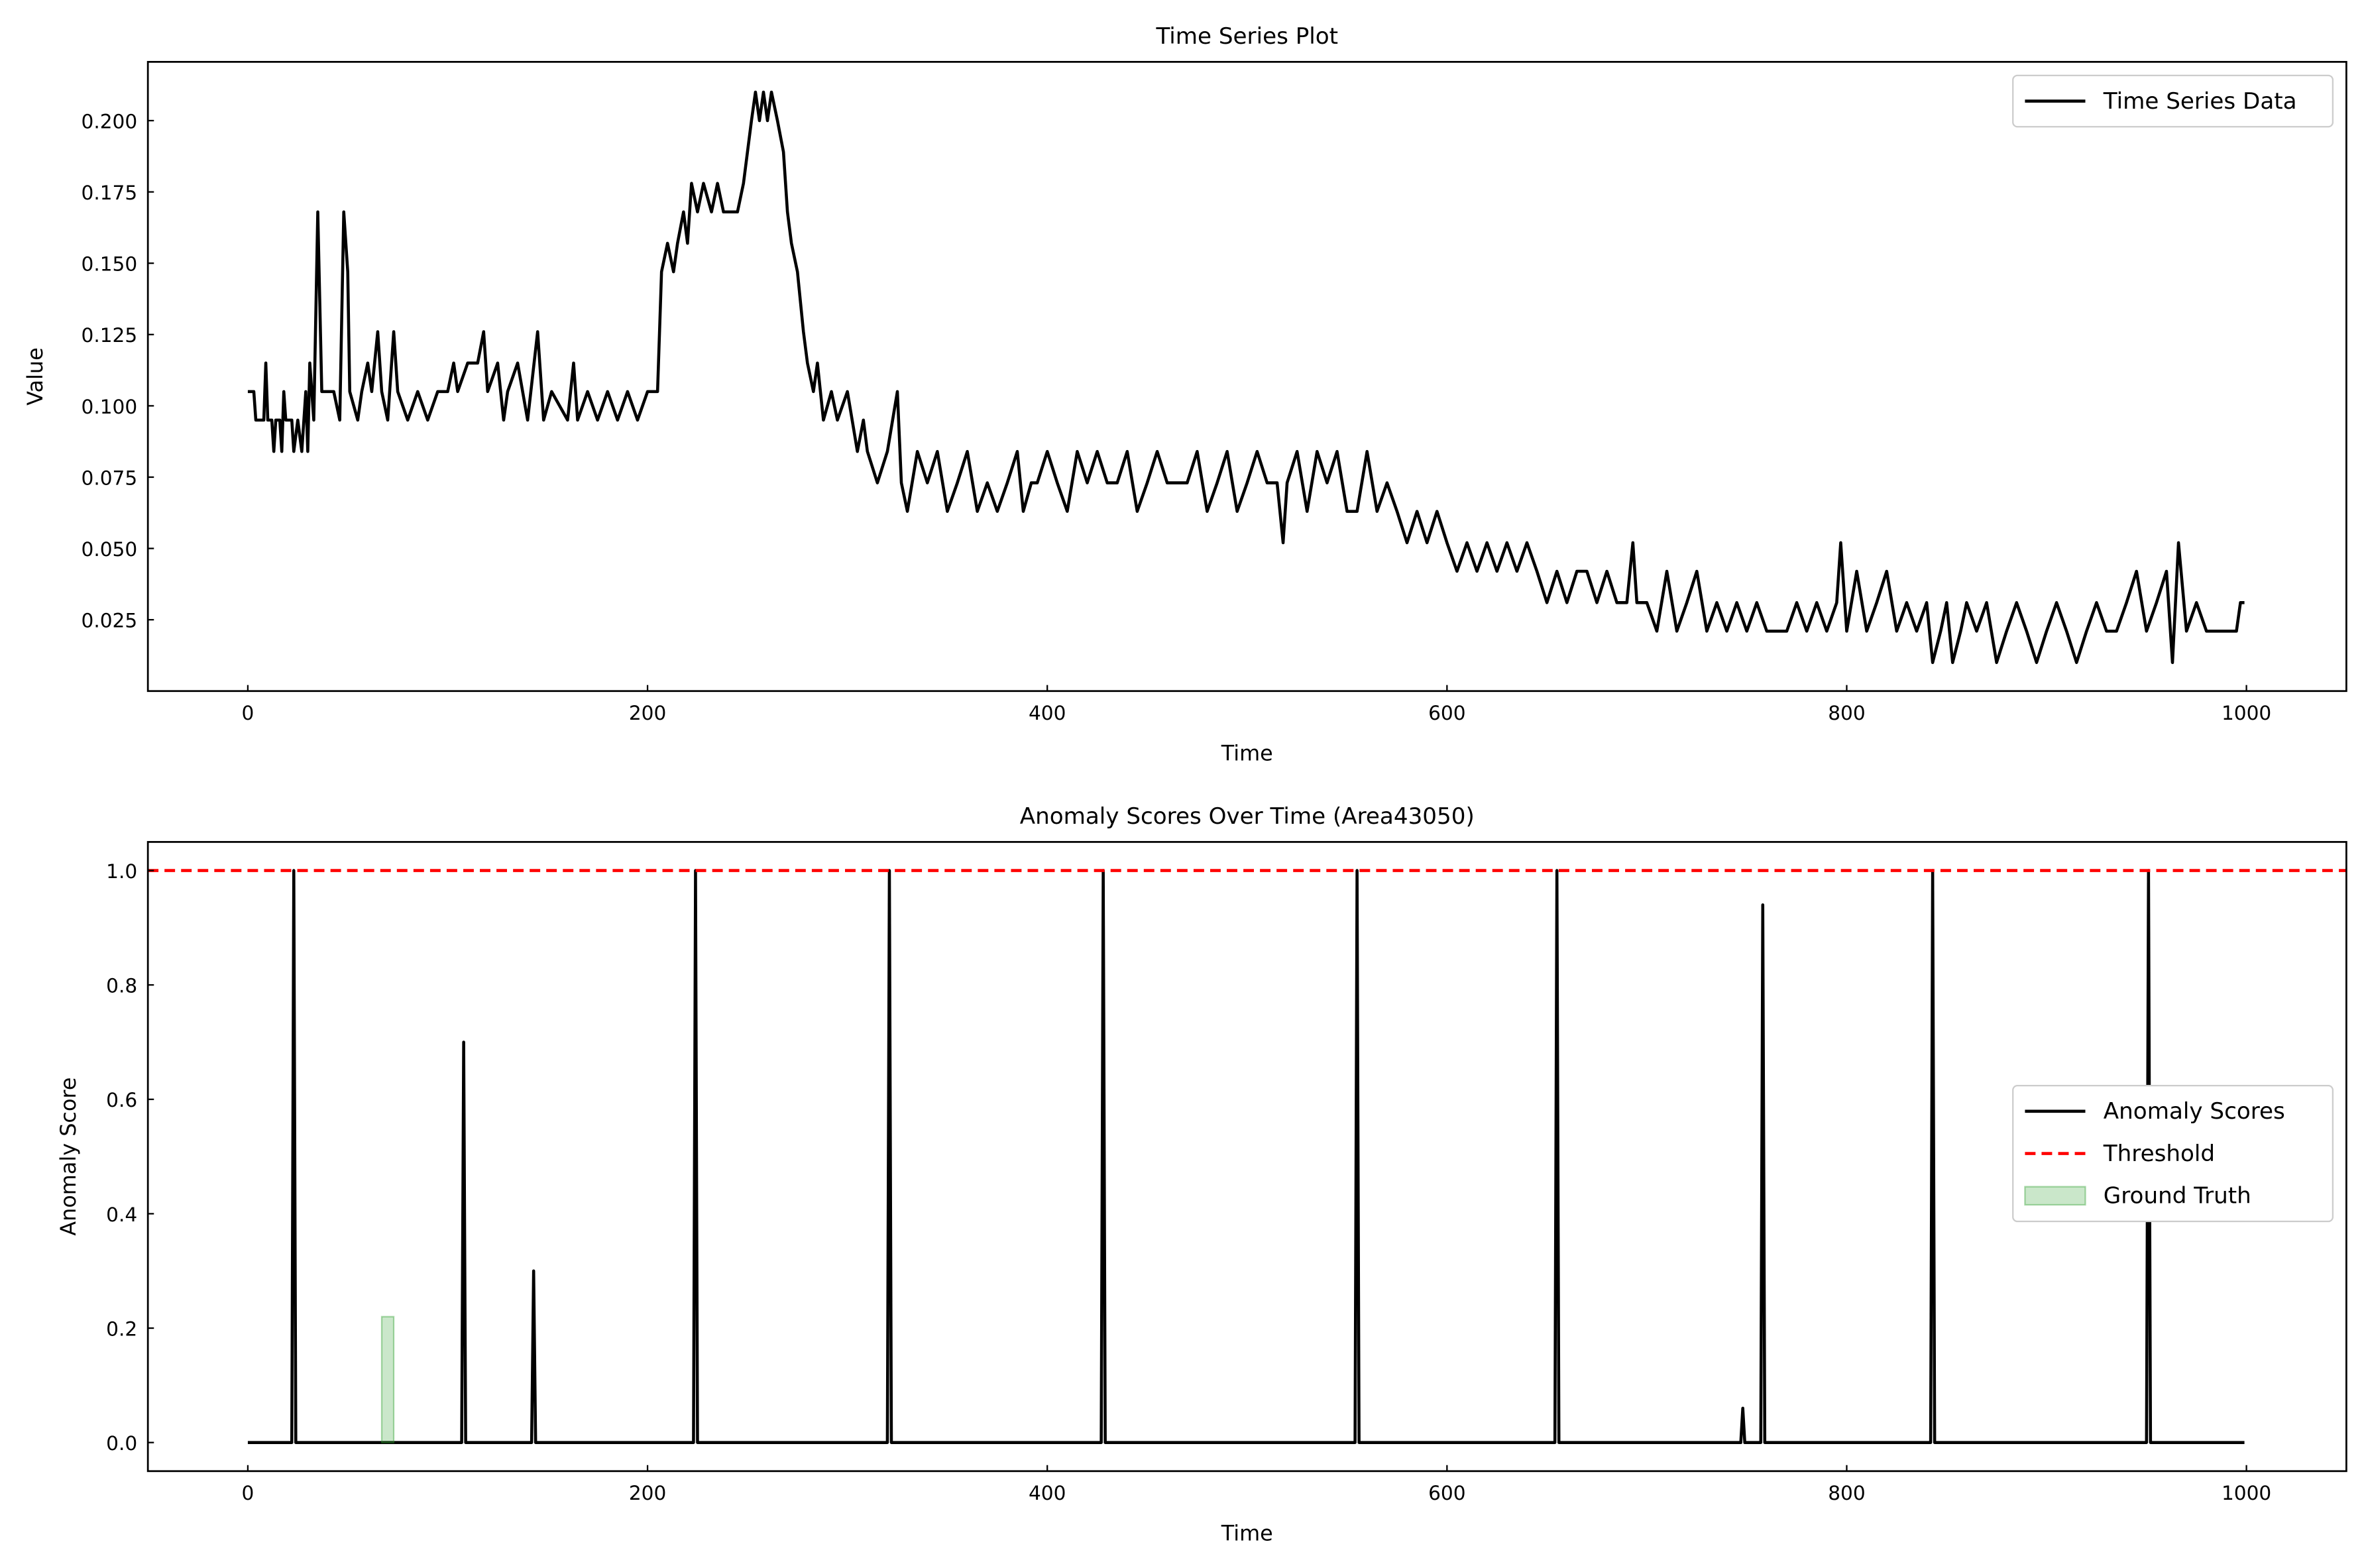 The height and width of the screenshot is (1568, 2366). I want to click on y-tick-label: 0.075, so click(110, 478).